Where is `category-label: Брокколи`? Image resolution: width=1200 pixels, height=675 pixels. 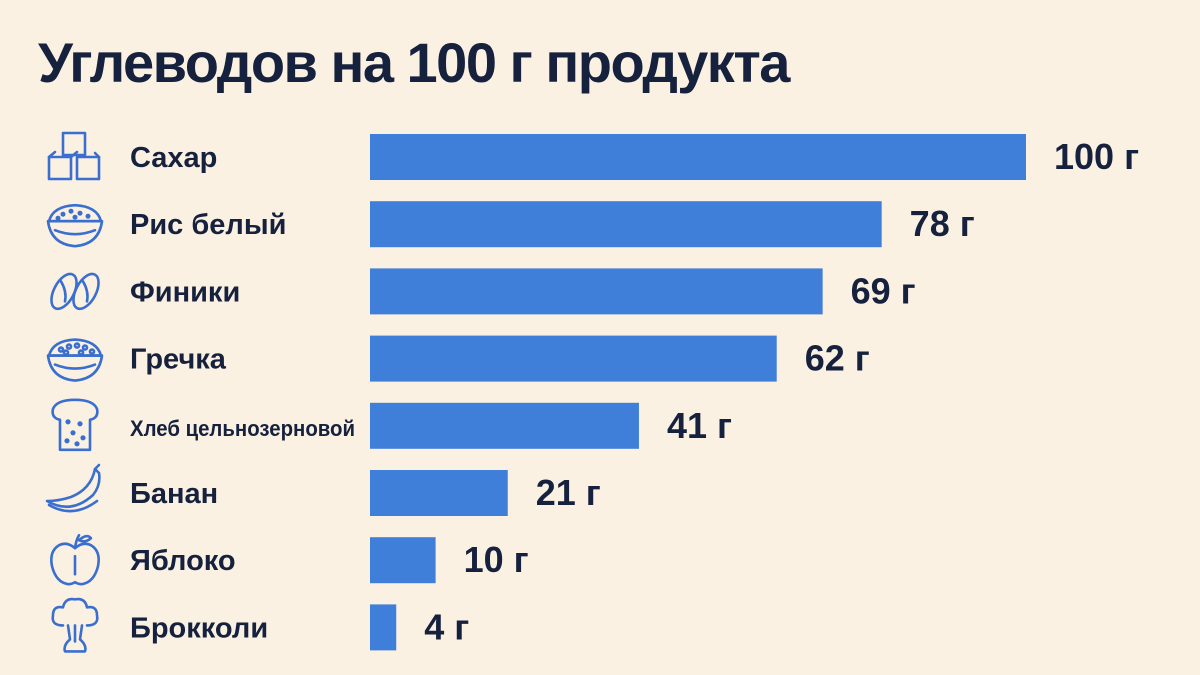
category-label: Брокколи is located at coordinates (199, 628).